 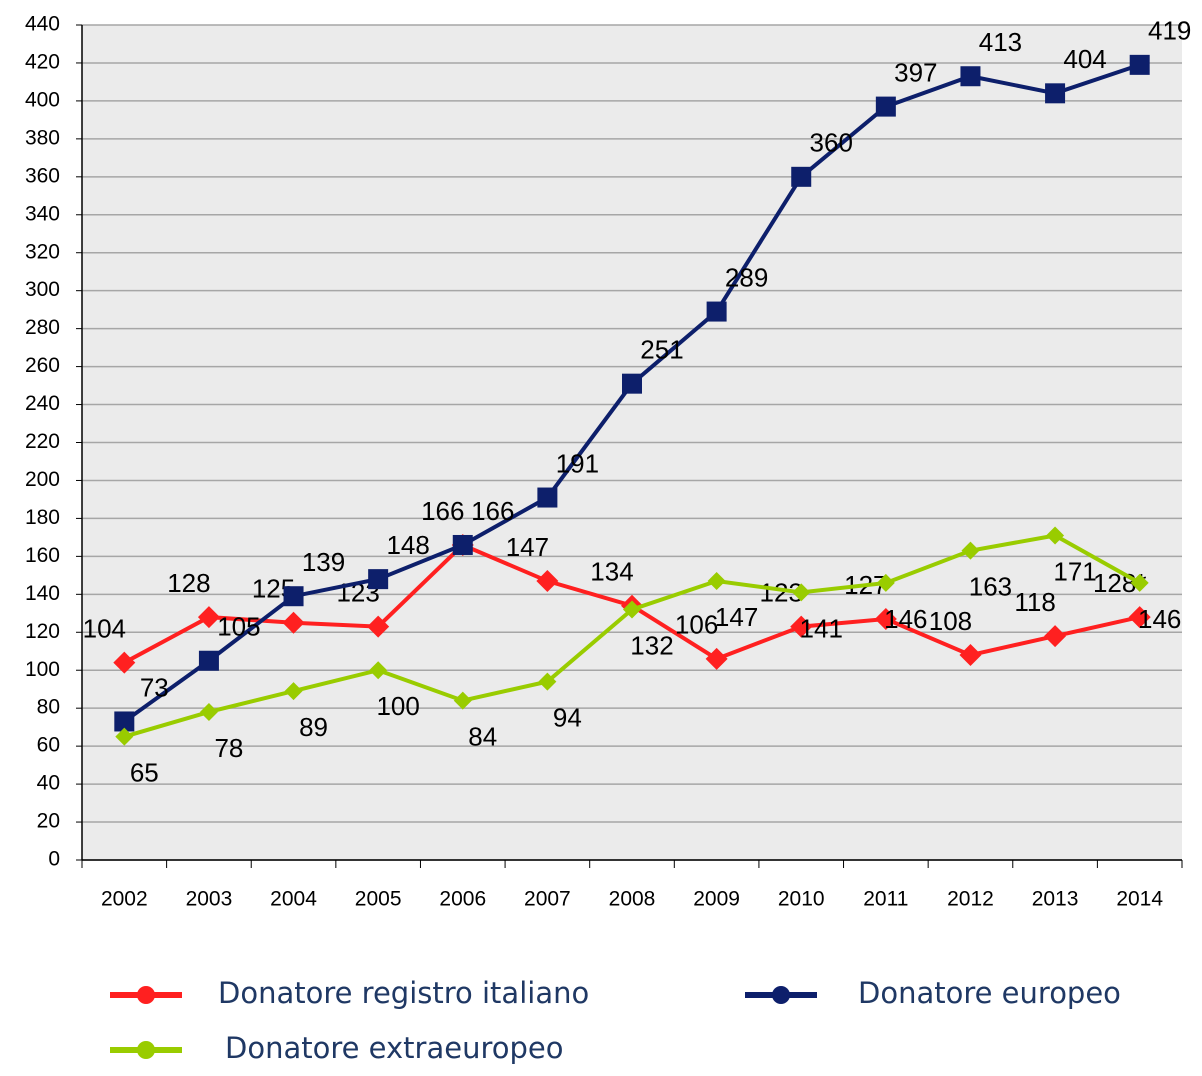 What do you see at coordinates (407, 545) in the screenshot?
I see `data-label: 148` at bounding box center [407, 545].